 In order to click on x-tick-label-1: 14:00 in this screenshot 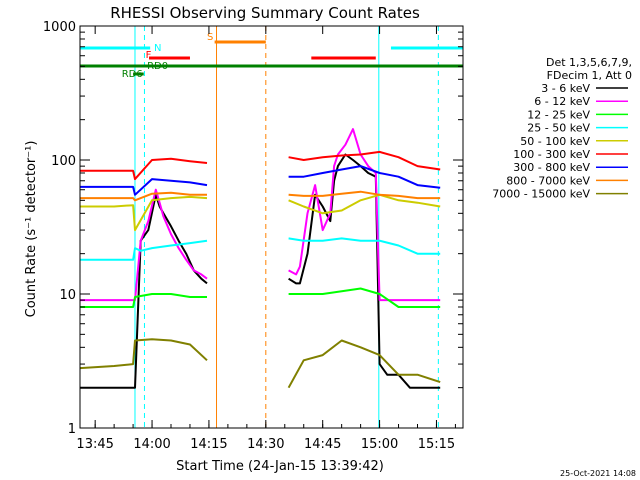, I will do `click(151, 444)`.